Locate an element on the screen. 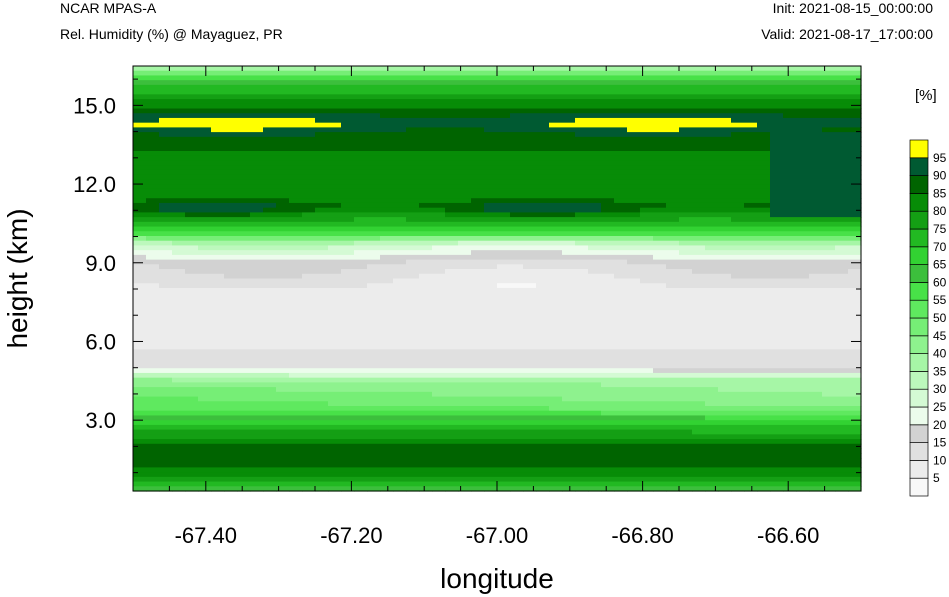 The height and width of the screenshot is (597, 949). x-tick-label: -66.60 is located at coordinates (788, 535).